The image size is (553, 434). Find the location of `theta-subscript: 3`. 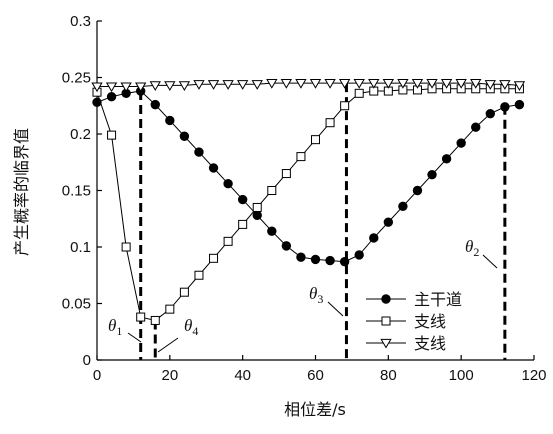

theta-subscript: 3 is located at coordinates (320, 299).